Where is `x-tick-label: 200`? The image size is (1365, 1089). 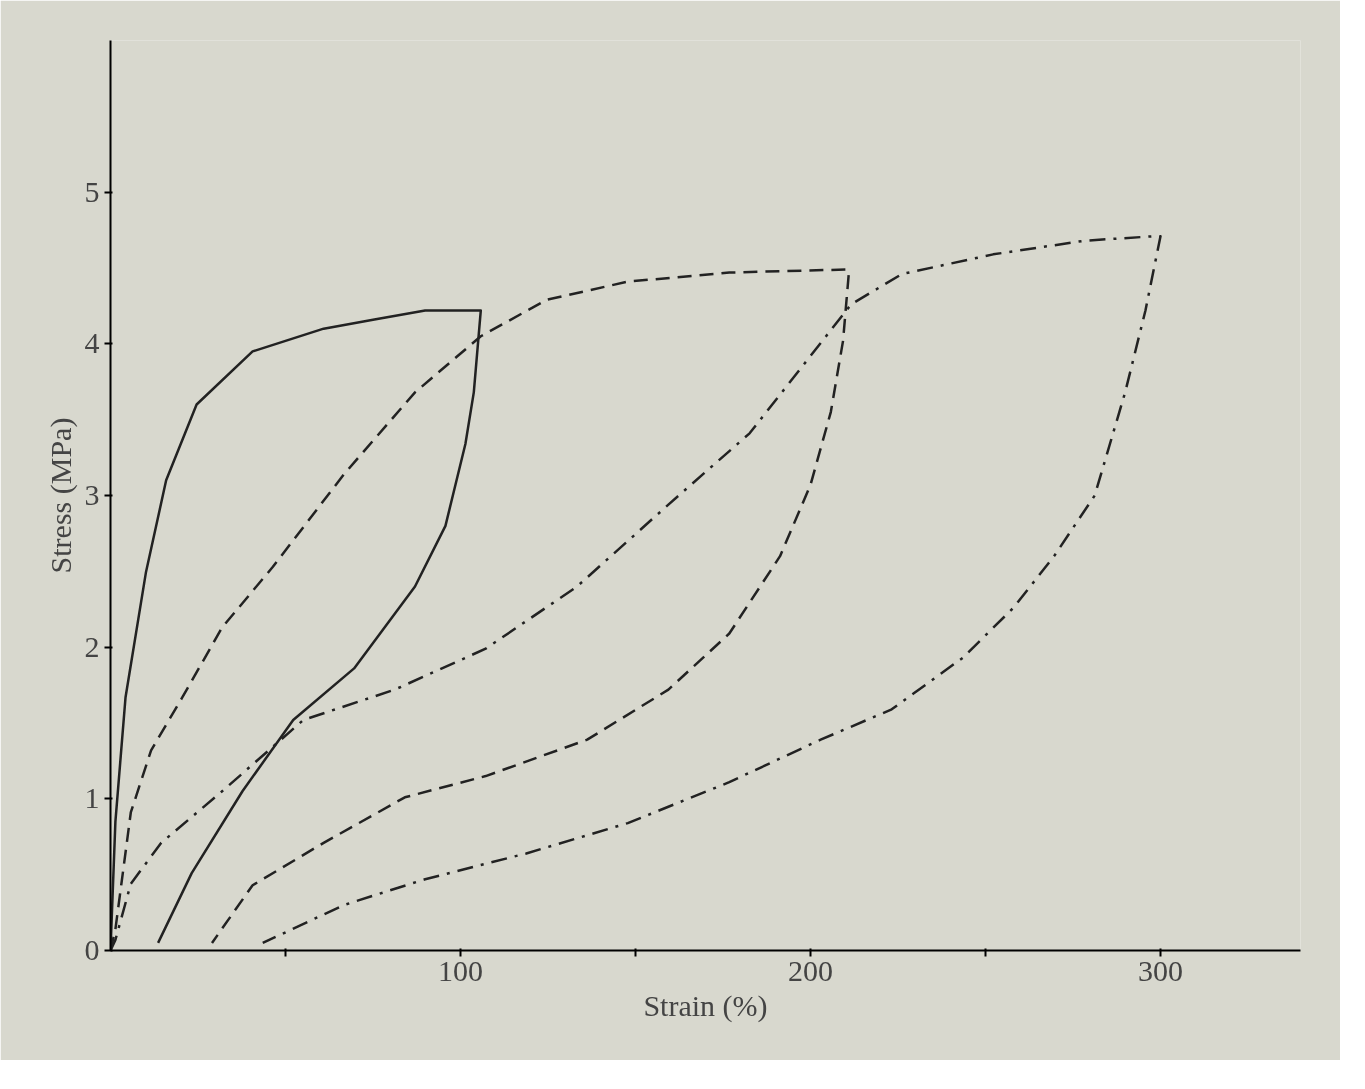 x-tick-label: 200 is located at coordinates (810, 970).